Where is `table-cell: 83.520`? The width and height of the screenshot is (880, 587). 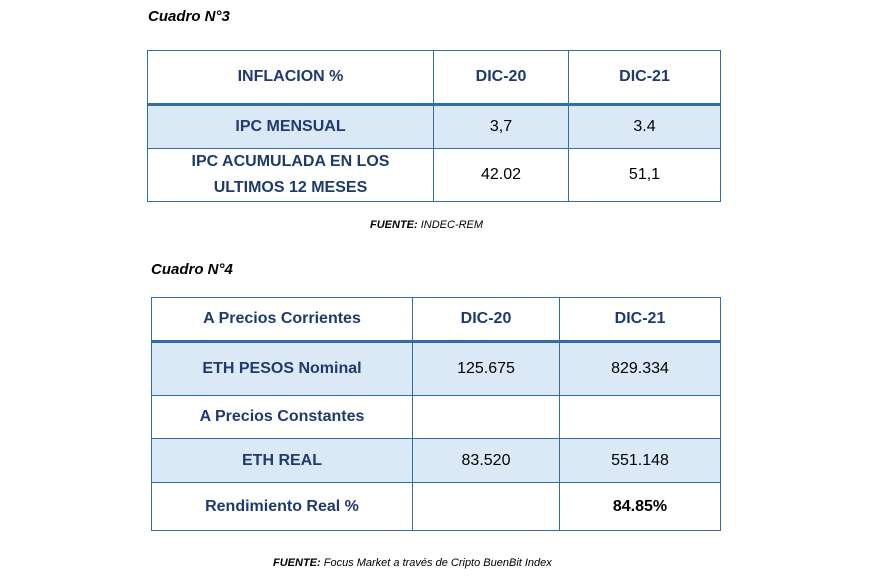
table-cell: 83.520 is located at coordinates (486, 460).